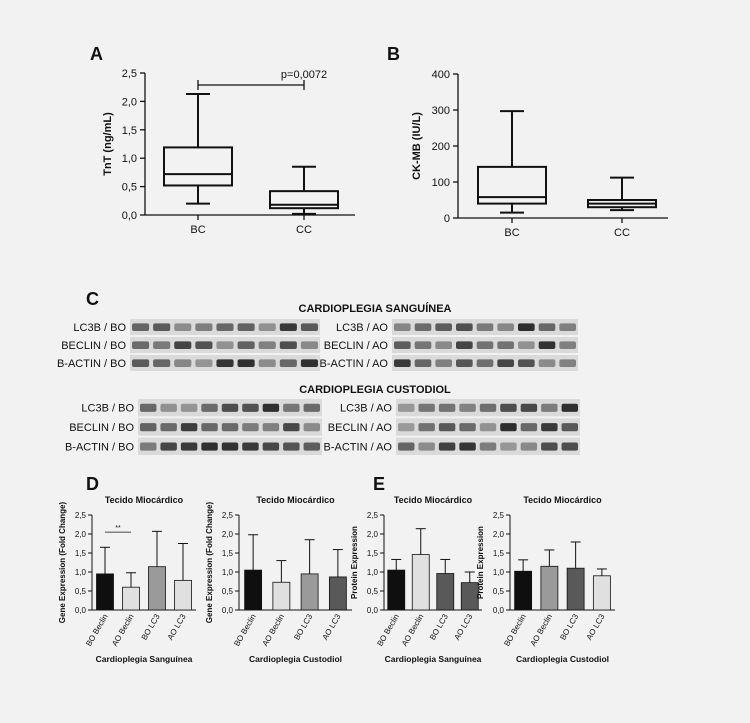 The height and width of the screenshot is (723, 750). I want to click on blot-title-custodiol: CARDIOPLEGIA CUSTODIOL, so click(375, 390).